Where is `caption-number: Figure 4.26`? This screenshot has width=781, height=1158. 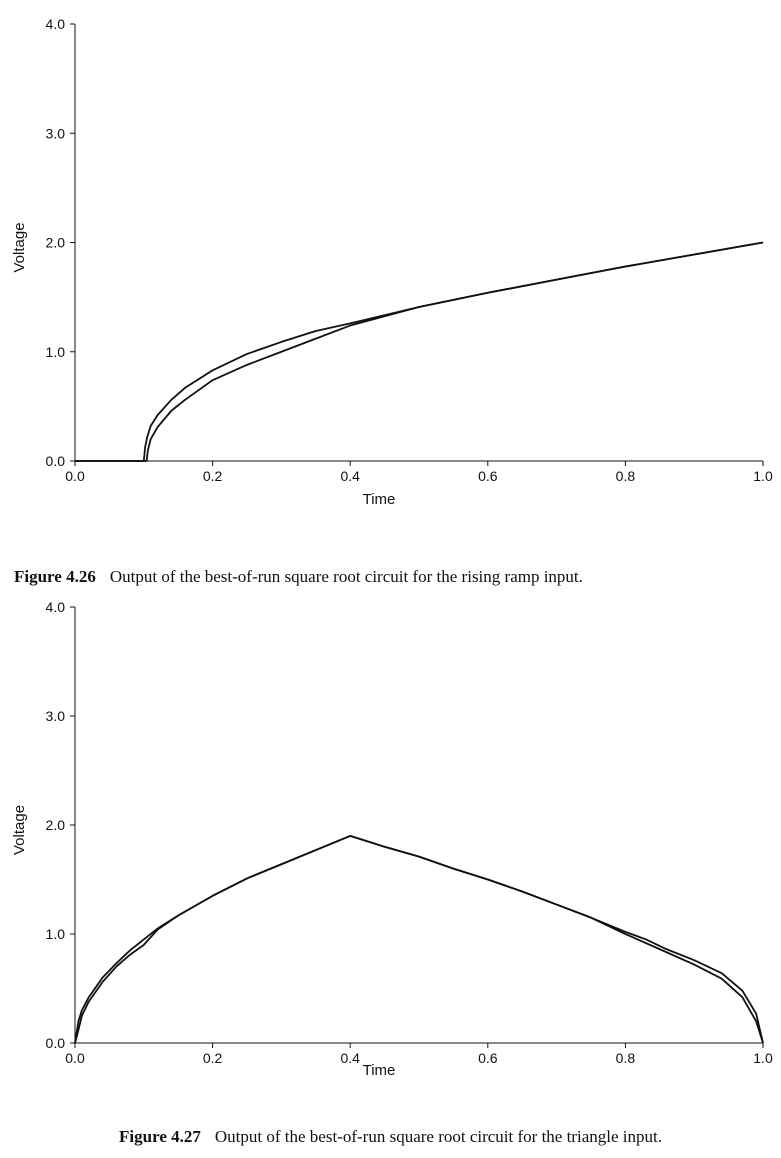 caption-number: Figure 4.26 is located at coordinates (55, 576).